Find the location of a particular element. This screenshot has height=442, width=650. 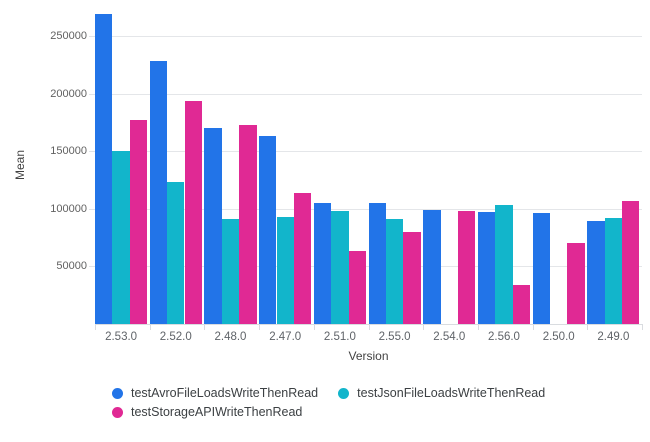

y-axis-title: Mean is located at coordinates (20, 165).